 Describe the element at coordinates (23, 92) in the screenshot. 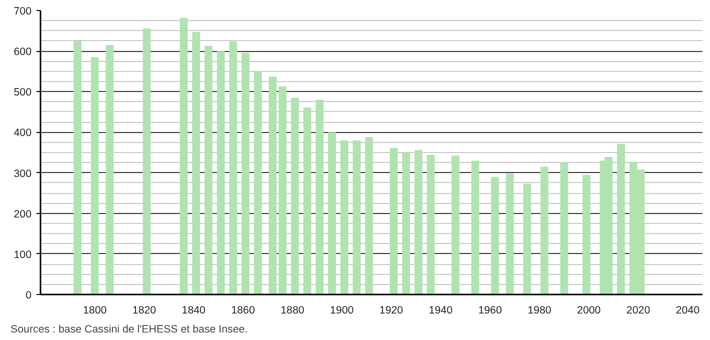

I see `y-tick-label: 500` at that location.